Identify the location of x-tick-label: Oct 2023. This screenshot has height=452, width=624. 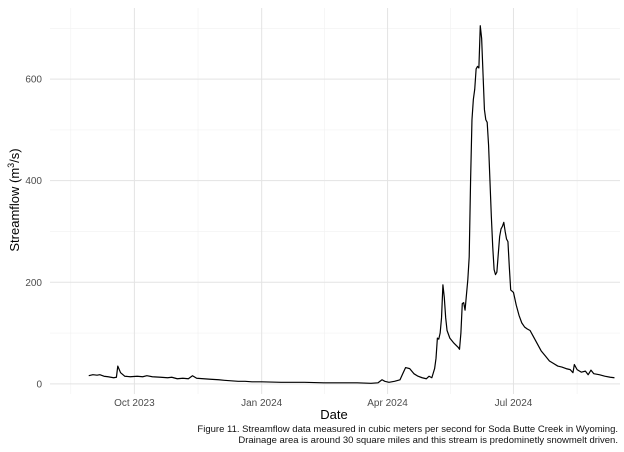
(134, 403).